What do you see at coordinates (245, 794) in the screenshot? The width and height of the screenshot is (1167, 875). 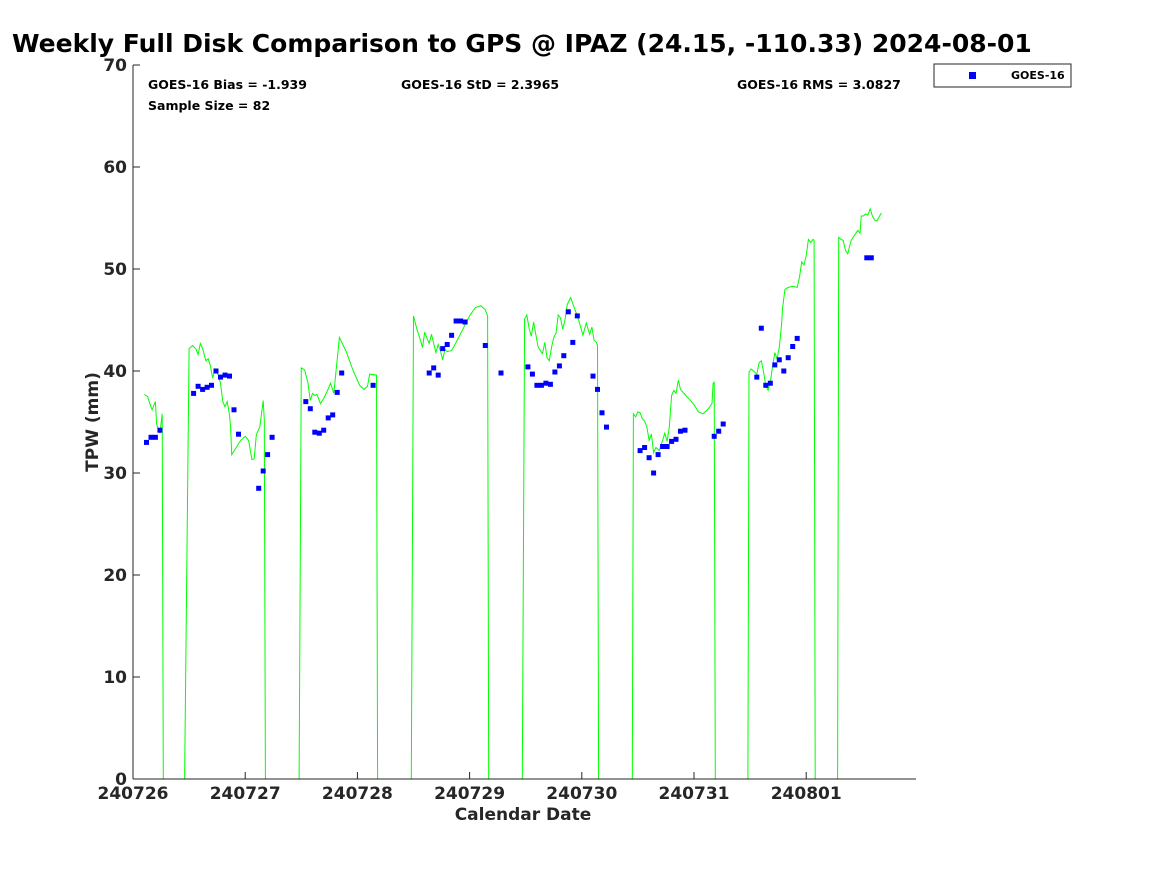 I see `x-tick-label: 240727` at bounding box center [245, 794].